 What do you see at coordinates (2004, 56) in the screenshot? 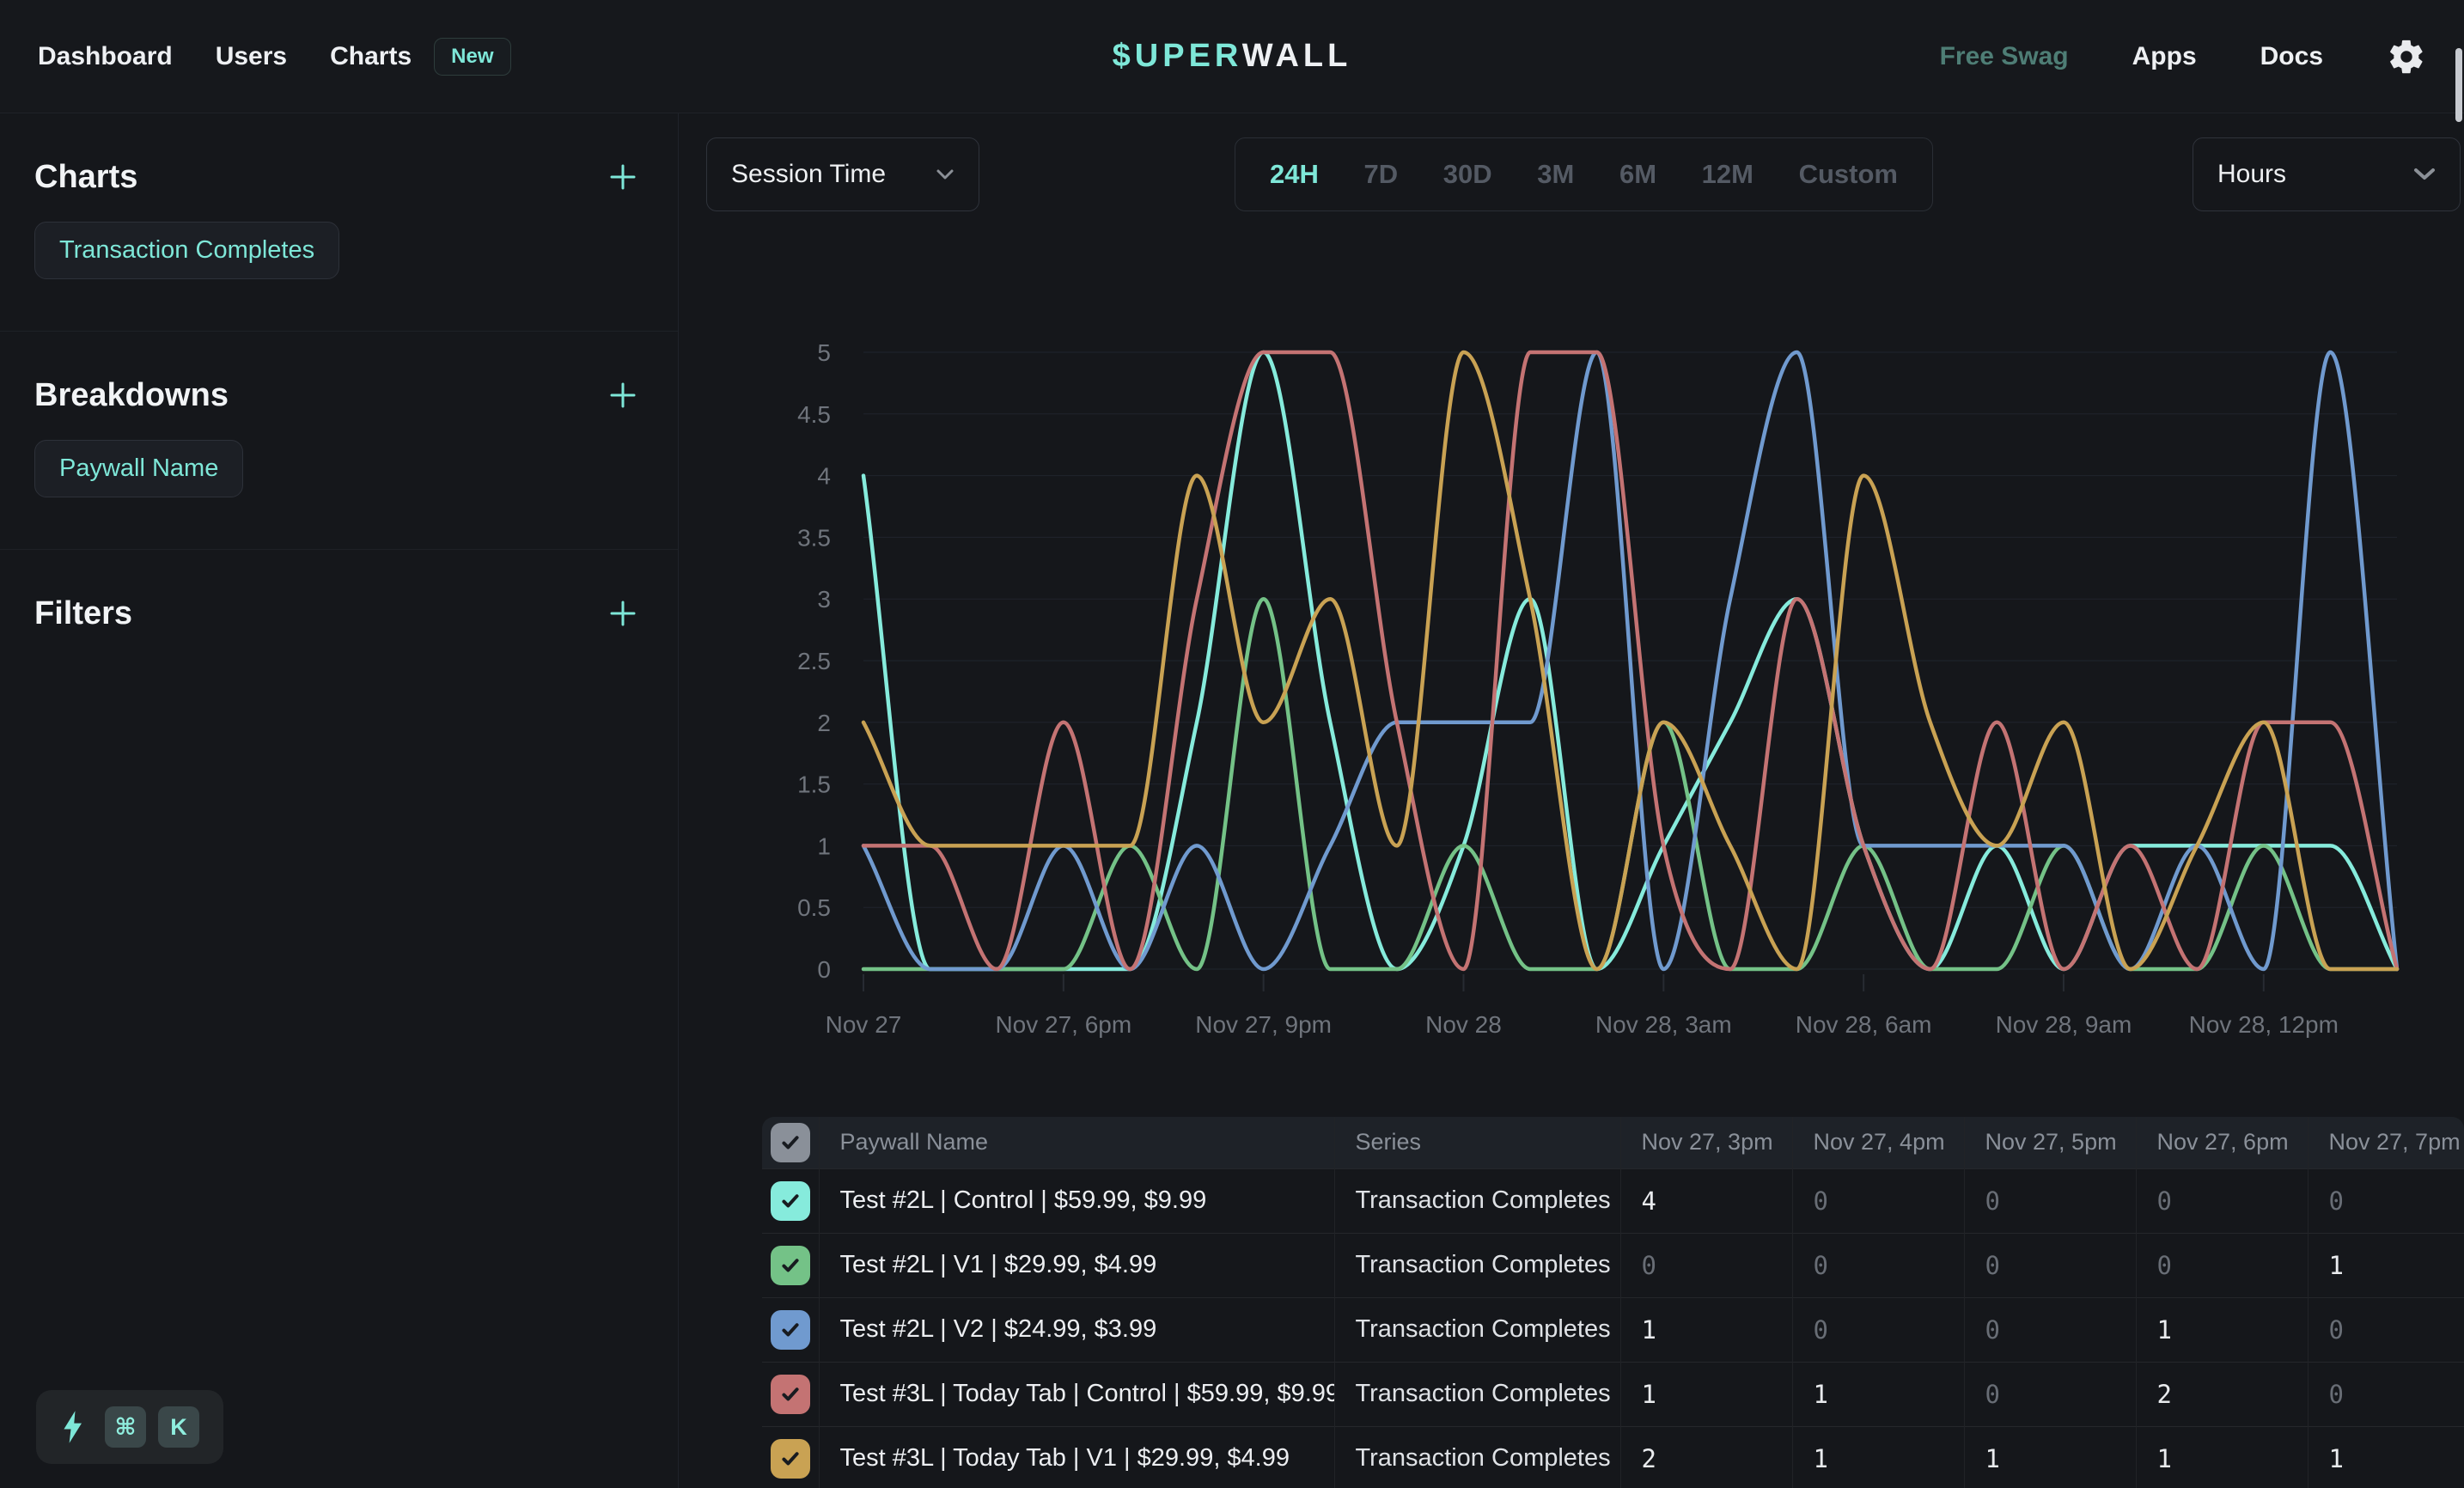
I see `nav-item-free-swag: Free Swag` at bounding box center [2004, 56].